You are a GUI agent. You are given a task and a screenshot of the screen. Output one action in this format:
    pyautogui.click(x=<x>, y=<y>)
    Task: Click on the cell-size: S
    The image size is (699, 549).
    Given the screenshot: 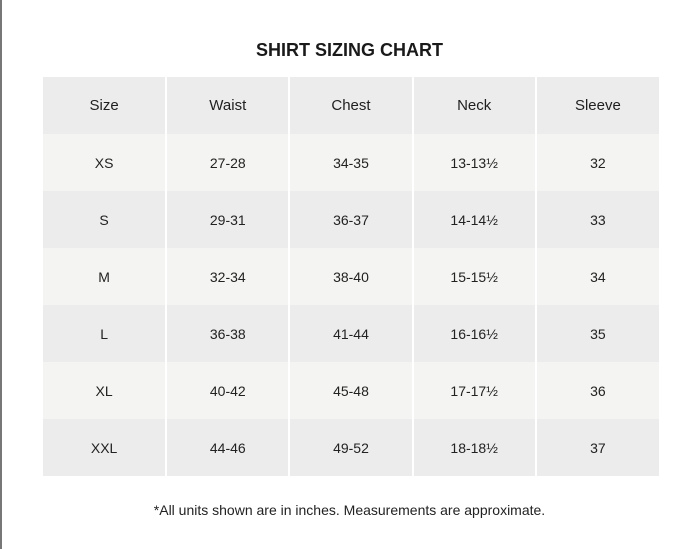 What is the action you would take?
    pyautogui.click(x=104, y=219)
    